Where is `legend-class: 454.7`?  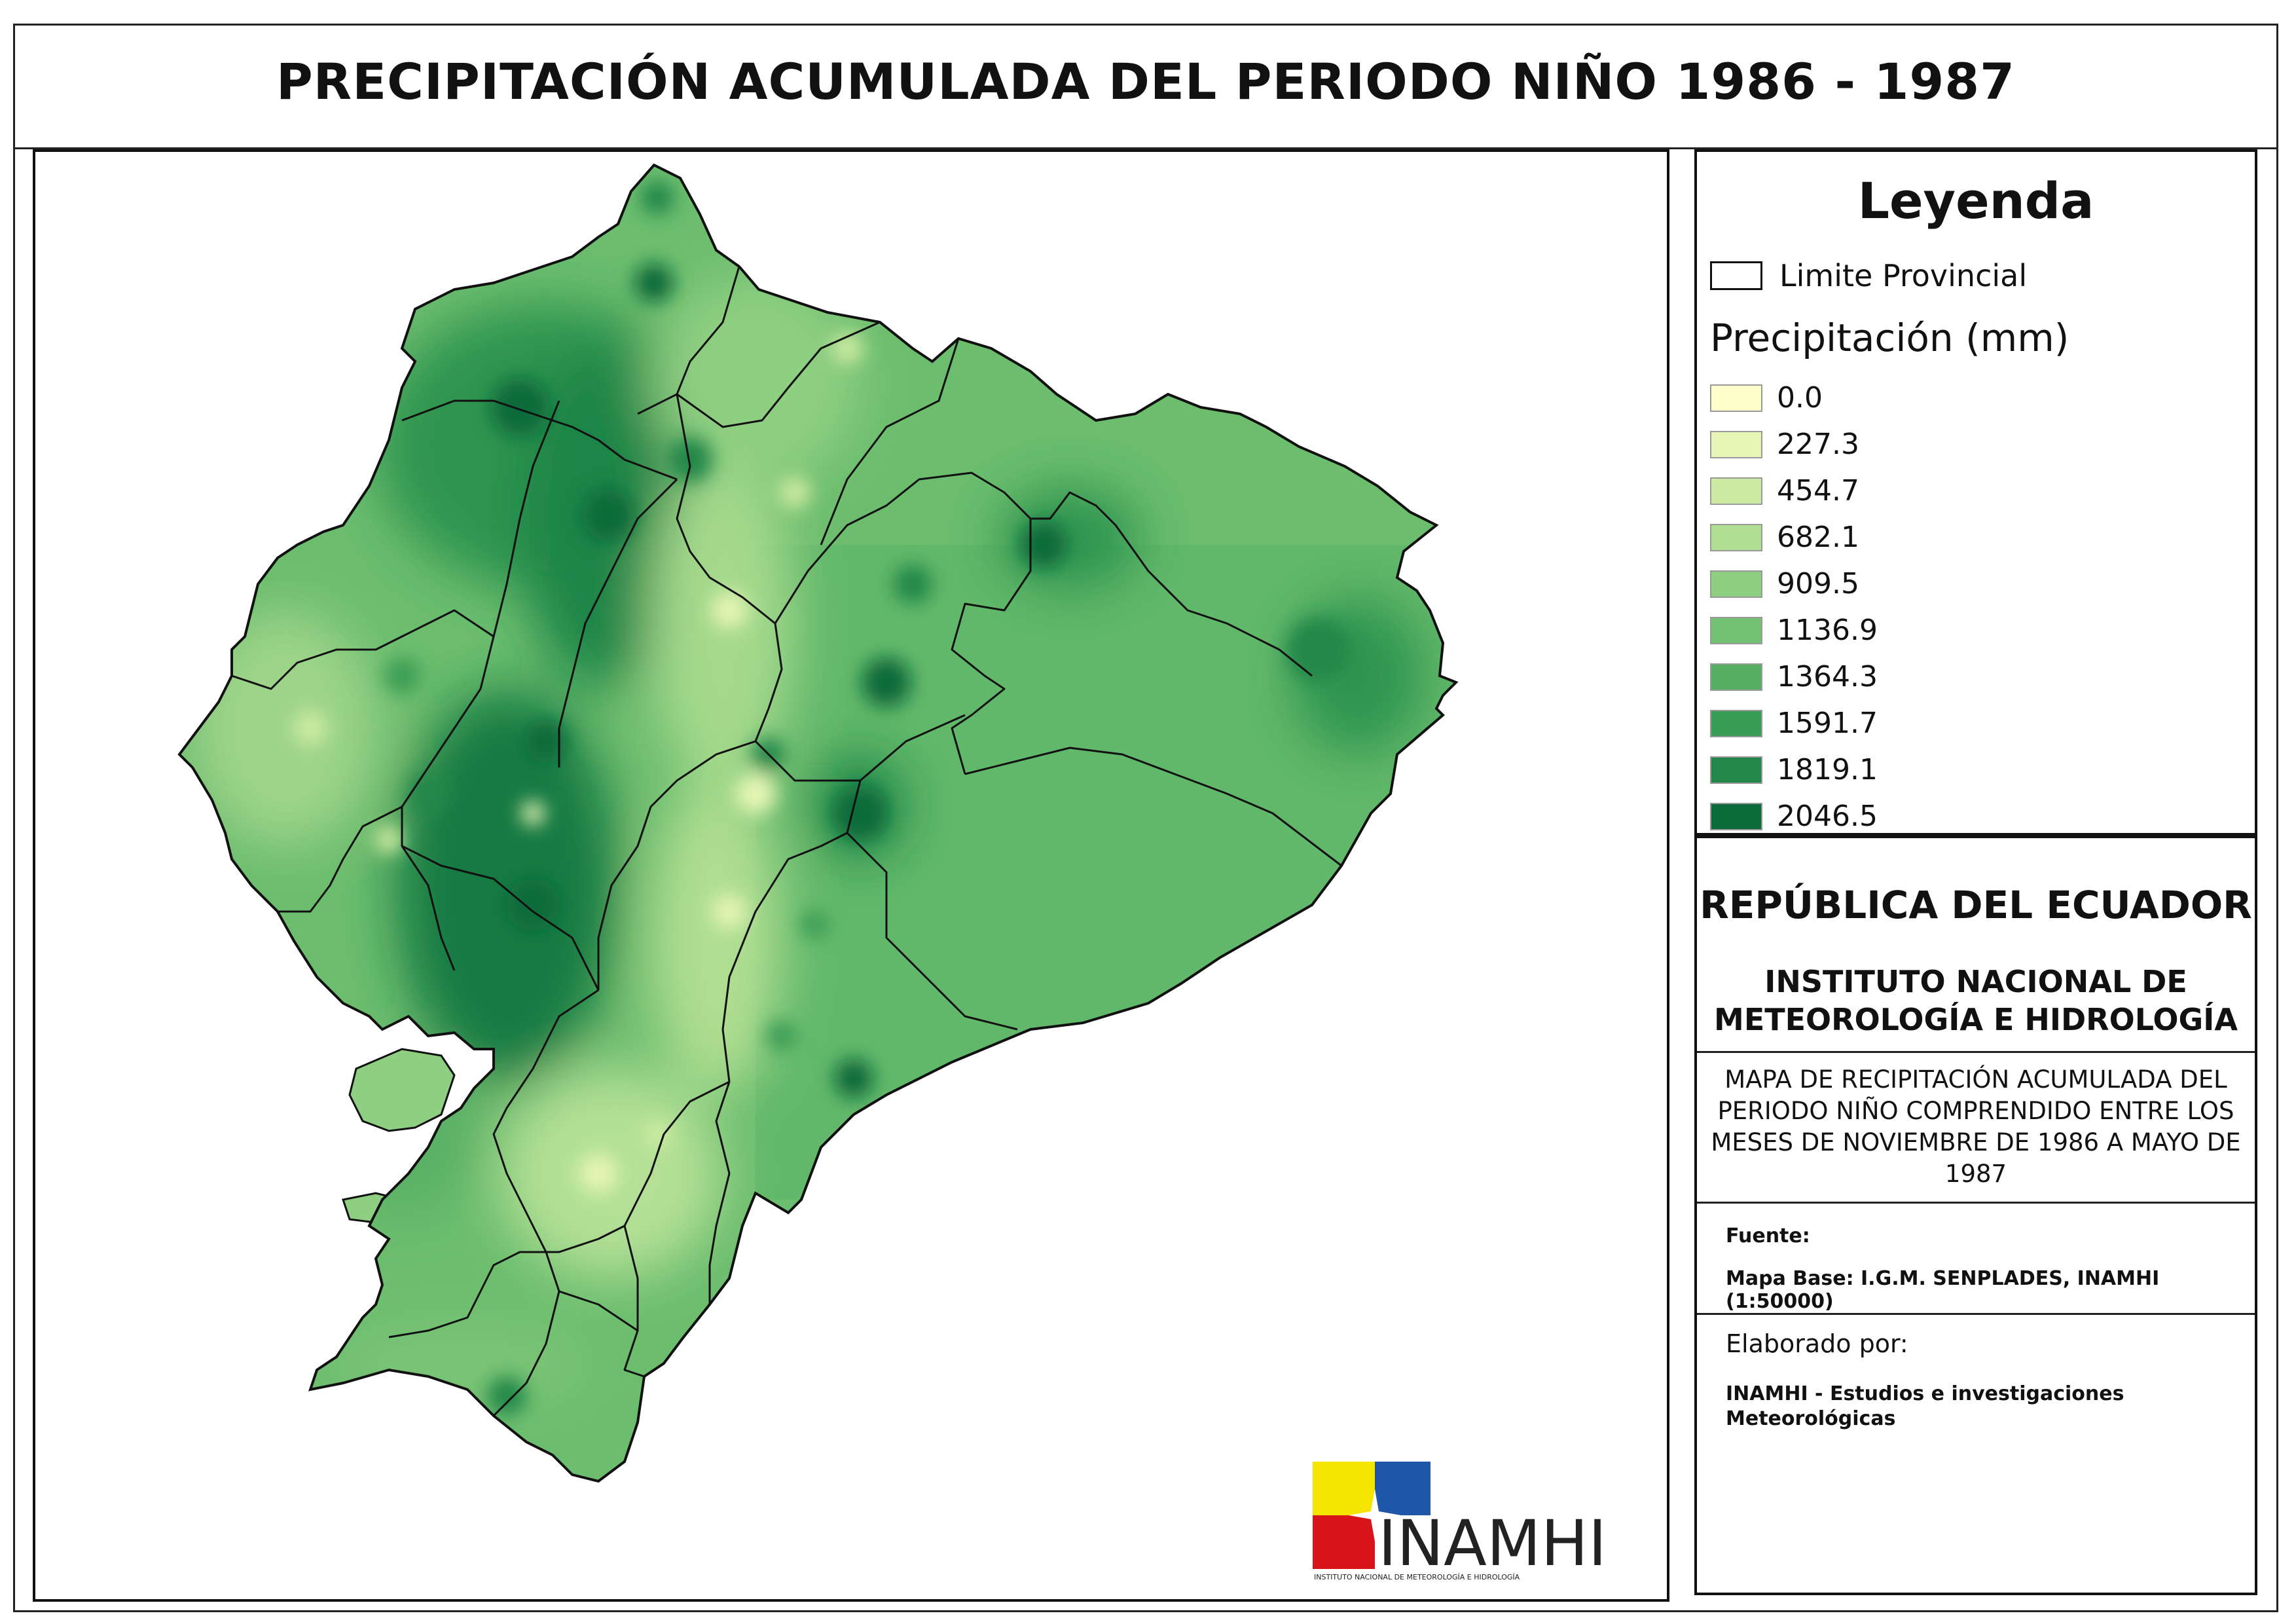
legend-class: 454.7 is located at coordinates (1794, 491).